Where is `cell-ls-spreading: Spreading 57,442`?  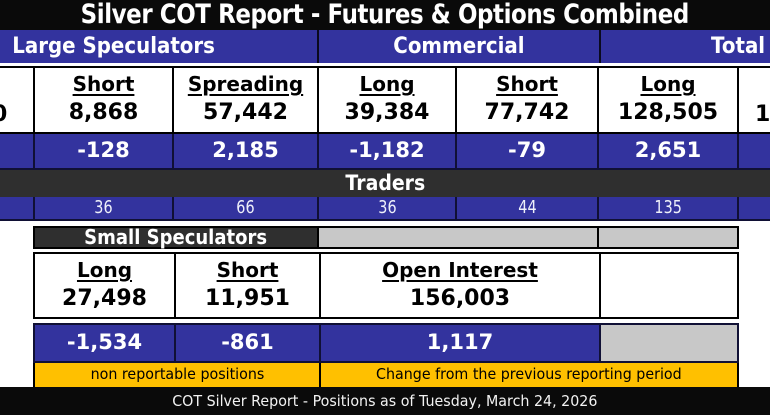 cell-ls-spreading: Spreading 57,442 is located at coordinates (246, 100).